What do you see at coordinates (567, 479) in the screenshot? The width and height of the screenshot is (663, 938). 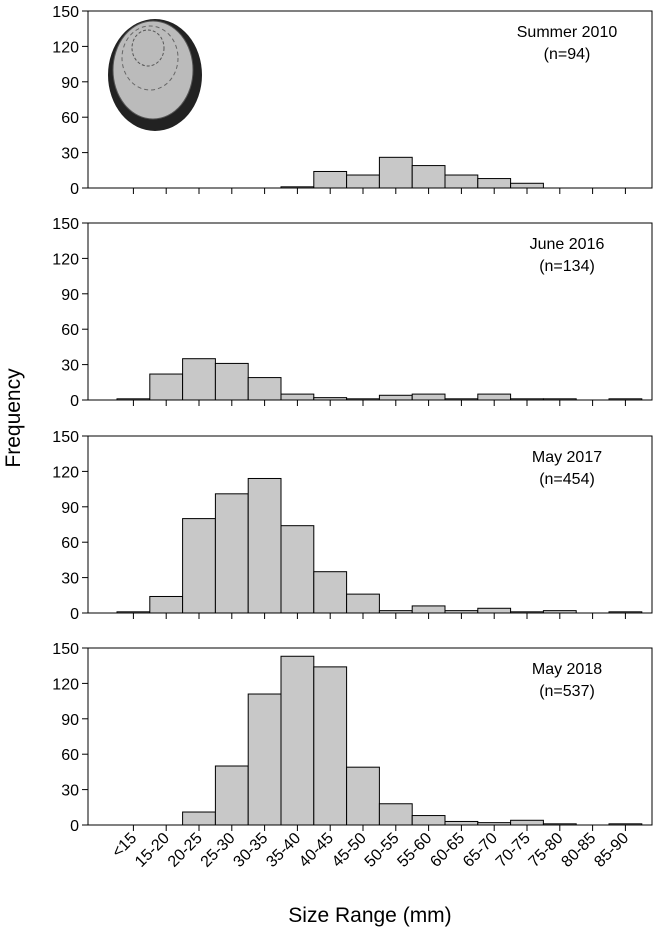 I see `panel-subtitle: (n=454)` at bounding box center [567, 479].